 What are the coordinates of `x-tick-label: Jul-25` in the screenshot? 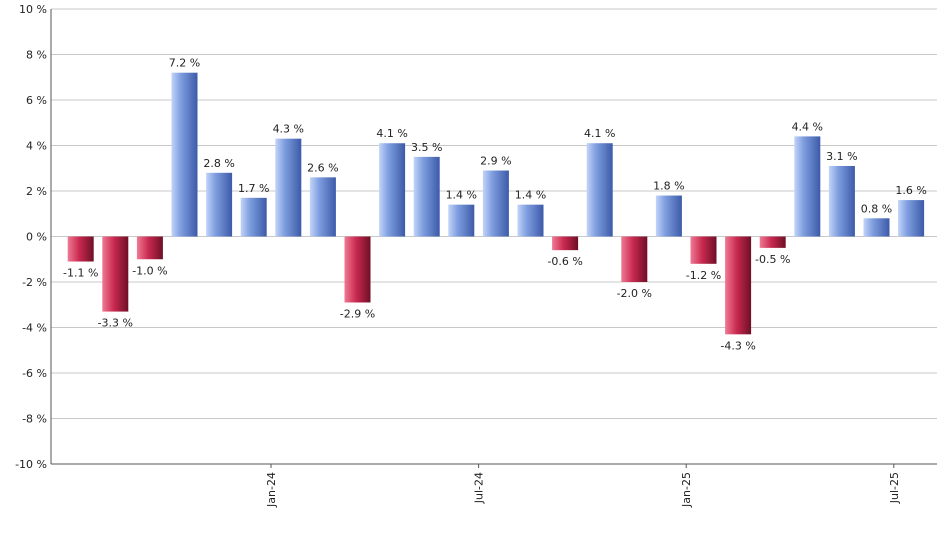 It's located at (894, 488).